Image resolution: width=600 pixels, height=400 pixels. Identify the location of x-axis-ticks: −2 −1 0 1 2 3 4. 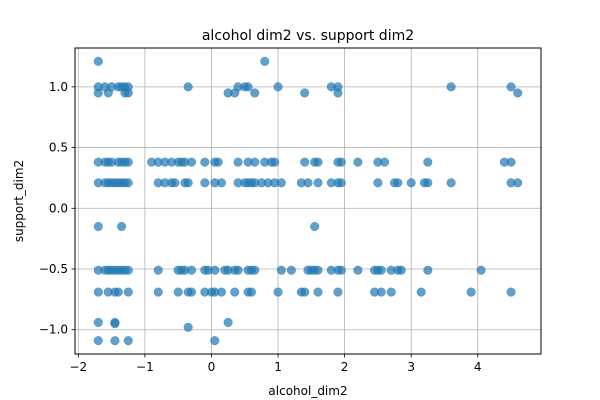
(275, 364).